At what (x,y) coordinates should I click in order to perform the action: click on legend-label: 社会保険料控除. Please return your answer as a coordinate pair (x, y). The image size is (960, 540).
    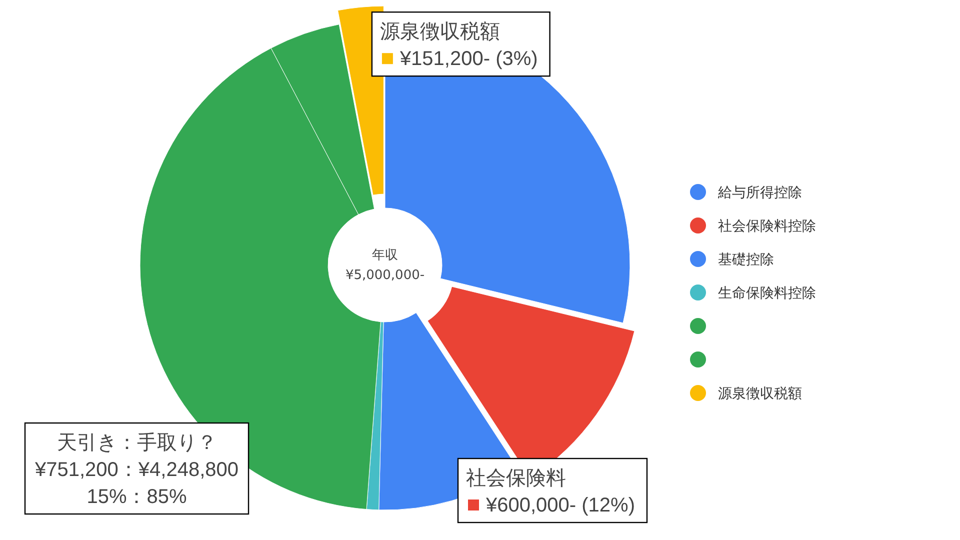
    Looking at the image, I should click on (767, 226).